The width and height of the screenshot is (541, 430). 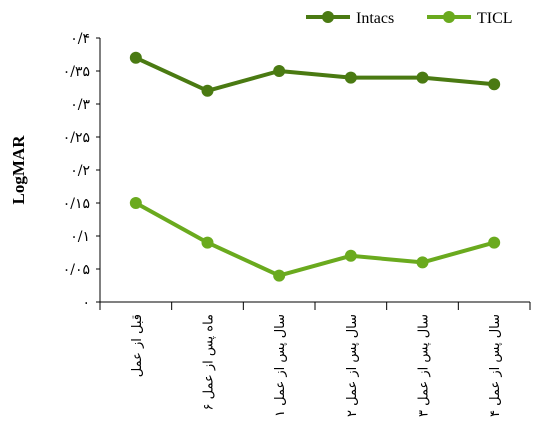 I want to click on legend-item: TICL, so click(x=470, y=18).